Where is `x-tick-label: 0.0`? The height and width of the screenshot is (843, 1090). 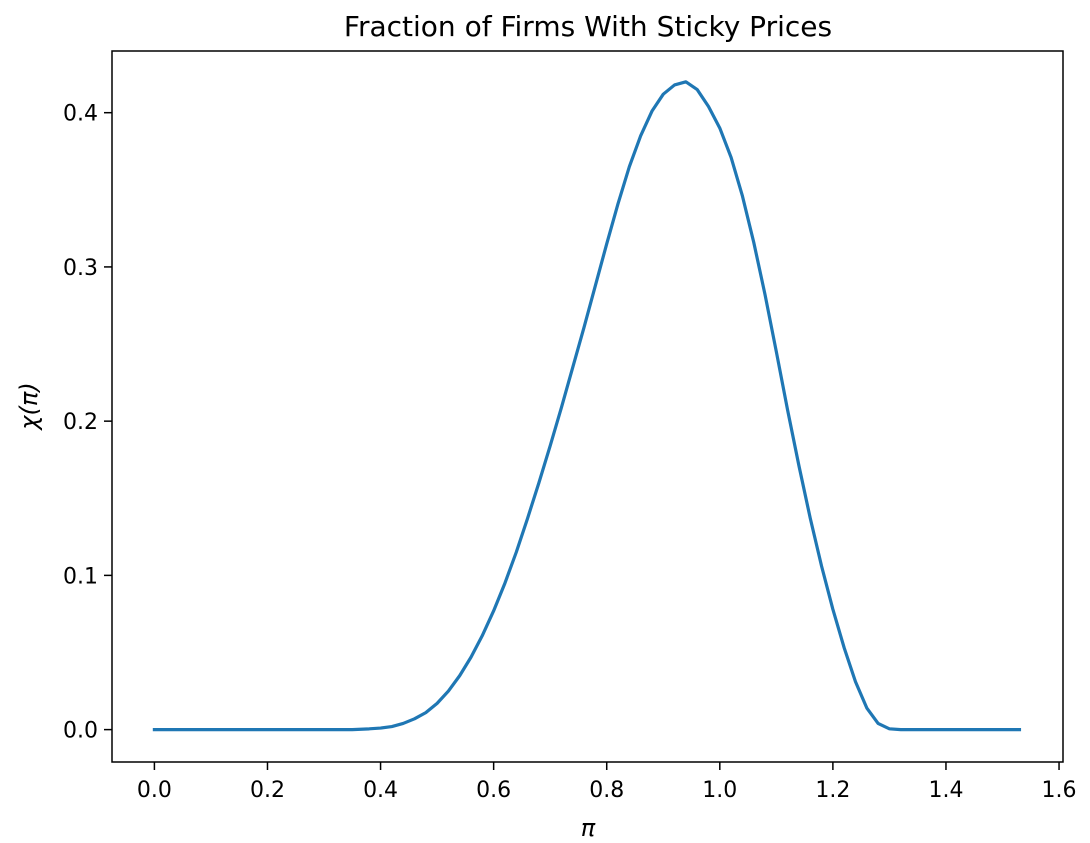 x-tick-label: 0.0 is located at coordinates (154, 790).